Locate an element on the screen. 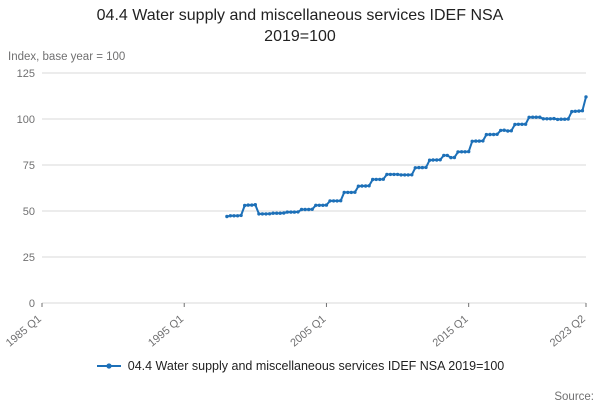  y-tick-label: 25 is located at coordinates (29, 258).